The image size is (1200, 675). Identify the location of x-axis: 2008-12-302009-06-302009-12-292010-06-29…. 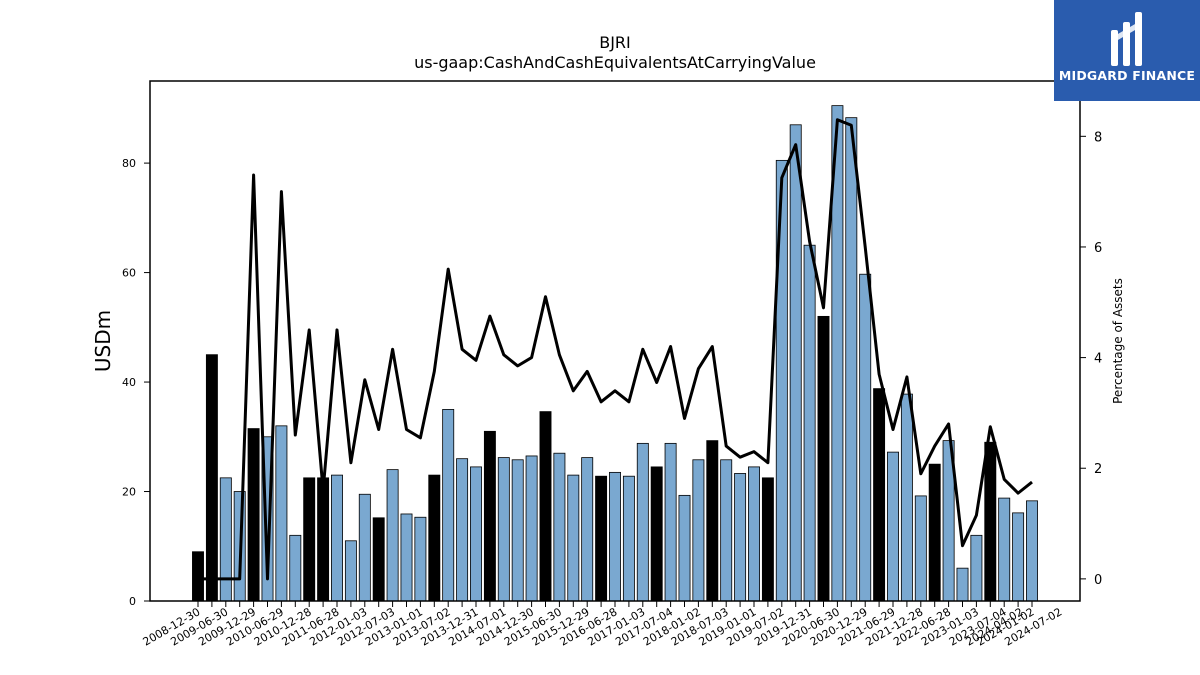
(602, 625).